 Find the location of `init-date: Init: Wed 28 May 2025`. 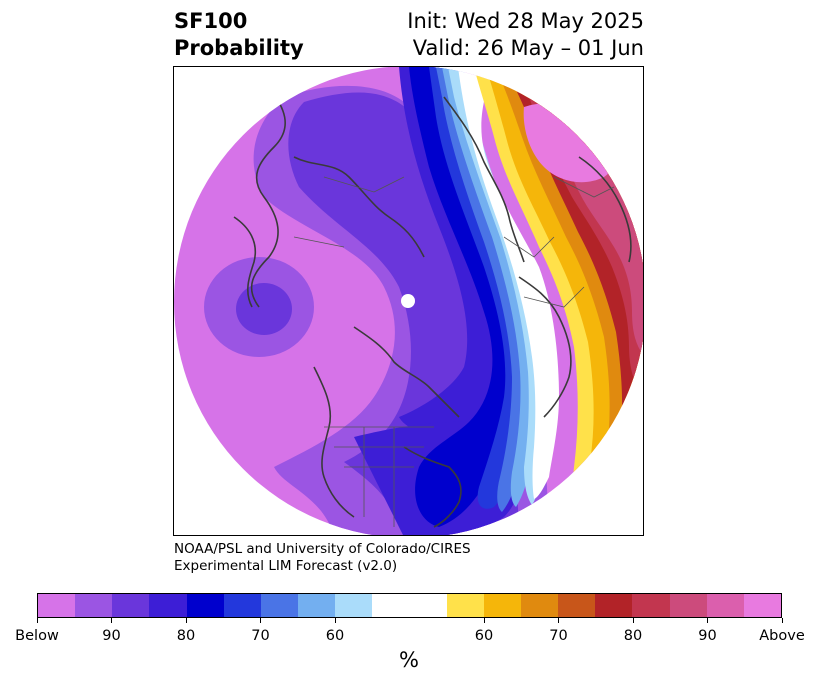

init-date: Init: Wed 28 May 2025 is located at coordinates (525, 21).